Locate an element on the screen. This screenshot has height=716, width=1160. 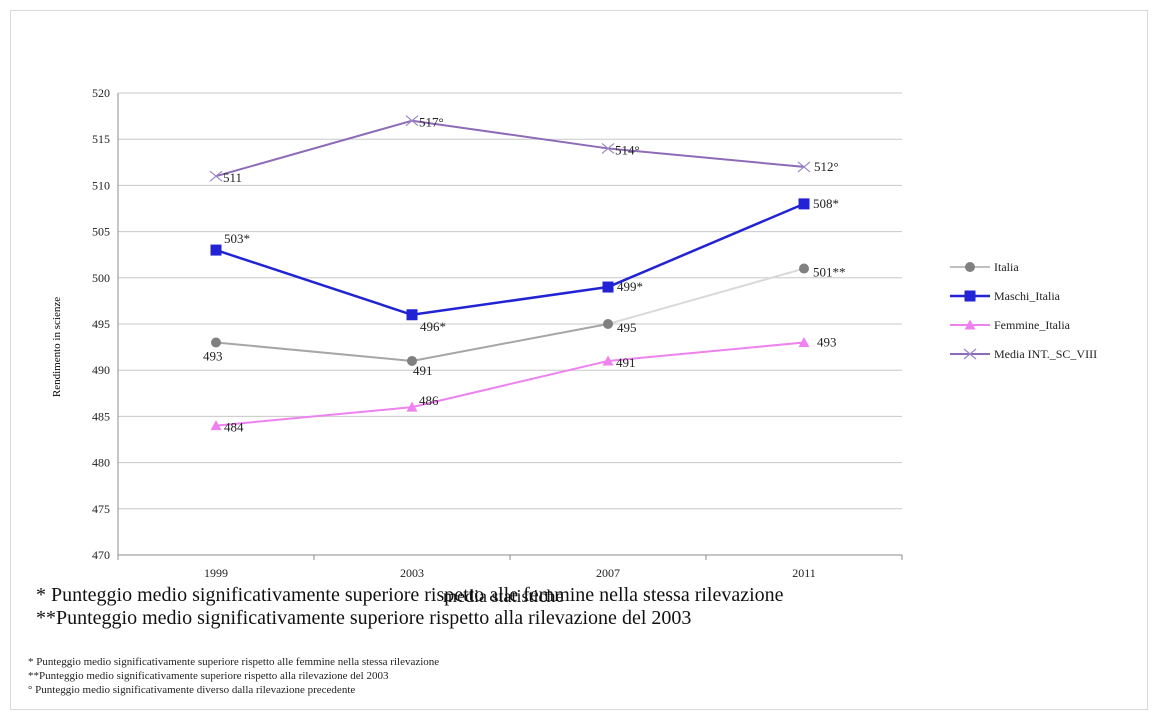
legend-media-int-sc-viii-marker is located at coordinates (970, 354).